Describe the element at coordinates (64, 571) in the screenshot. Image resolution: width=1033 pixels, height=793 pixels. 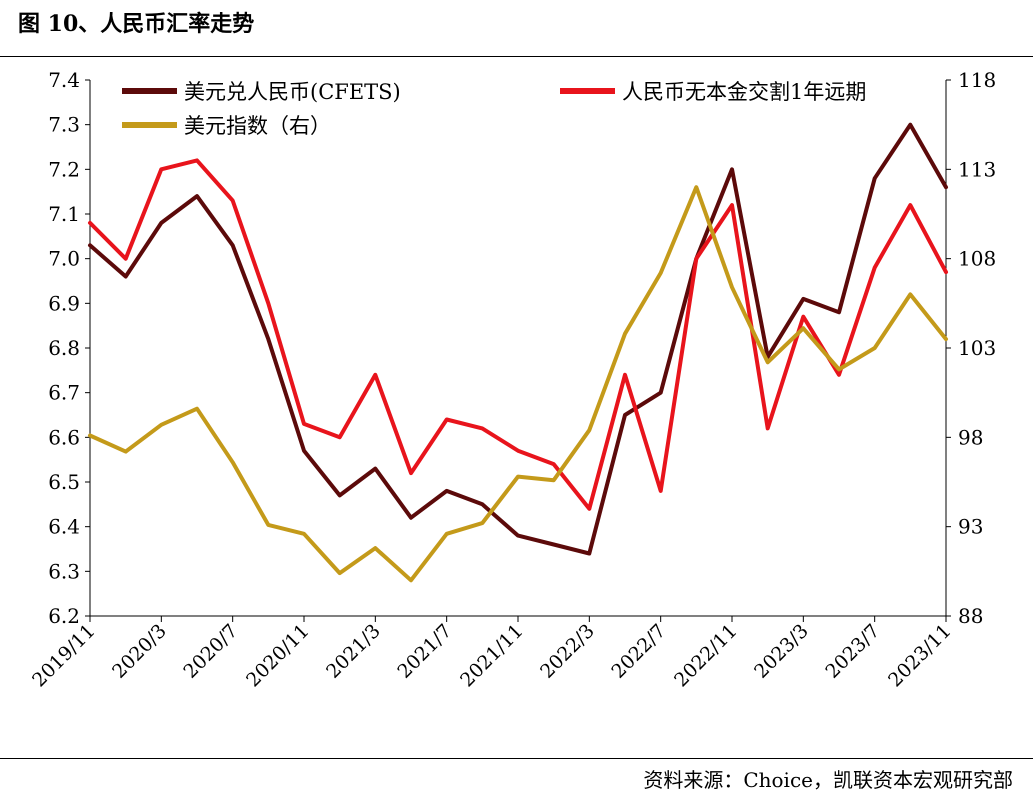
I see `left-tick-label: 6.3` at that location.